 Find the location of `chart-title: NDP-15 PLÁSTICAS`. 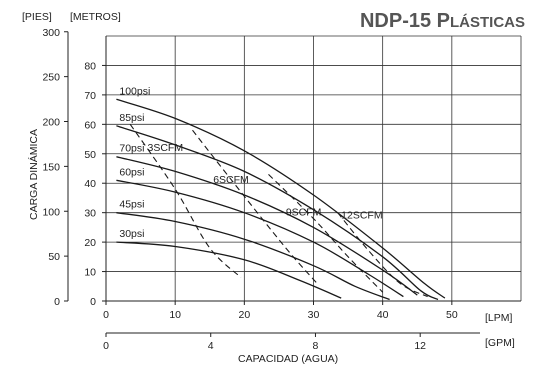

chart-title: NDP-15 PLÁSTICAS is located at coordinates (442, 21).